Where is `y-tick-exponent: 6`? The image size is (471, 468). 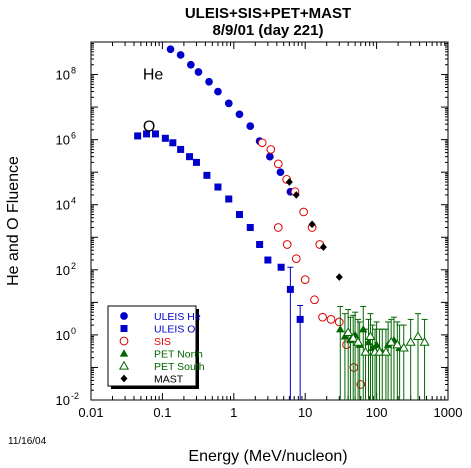 y-tick-exponent: 6 is located at coordinates (73, 136).